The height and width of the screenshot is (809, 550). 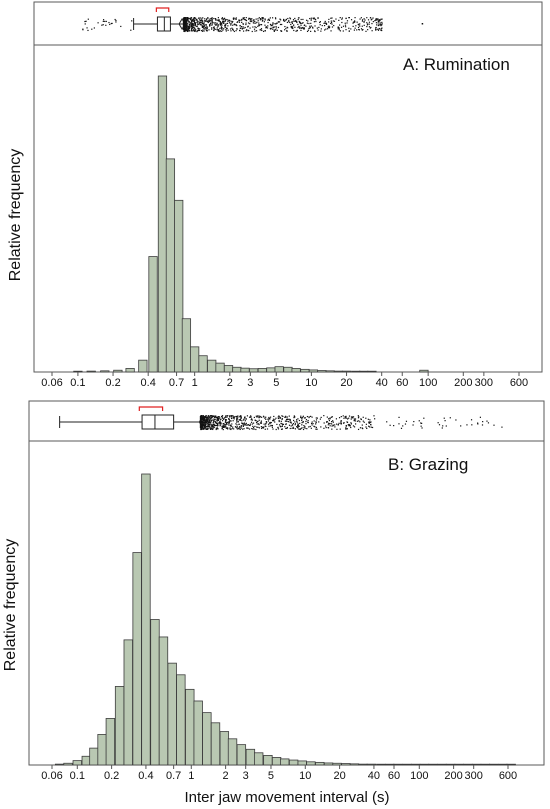 I want to click on panel-a-x-tick-label: 0.7, so click(x=176, y=383).